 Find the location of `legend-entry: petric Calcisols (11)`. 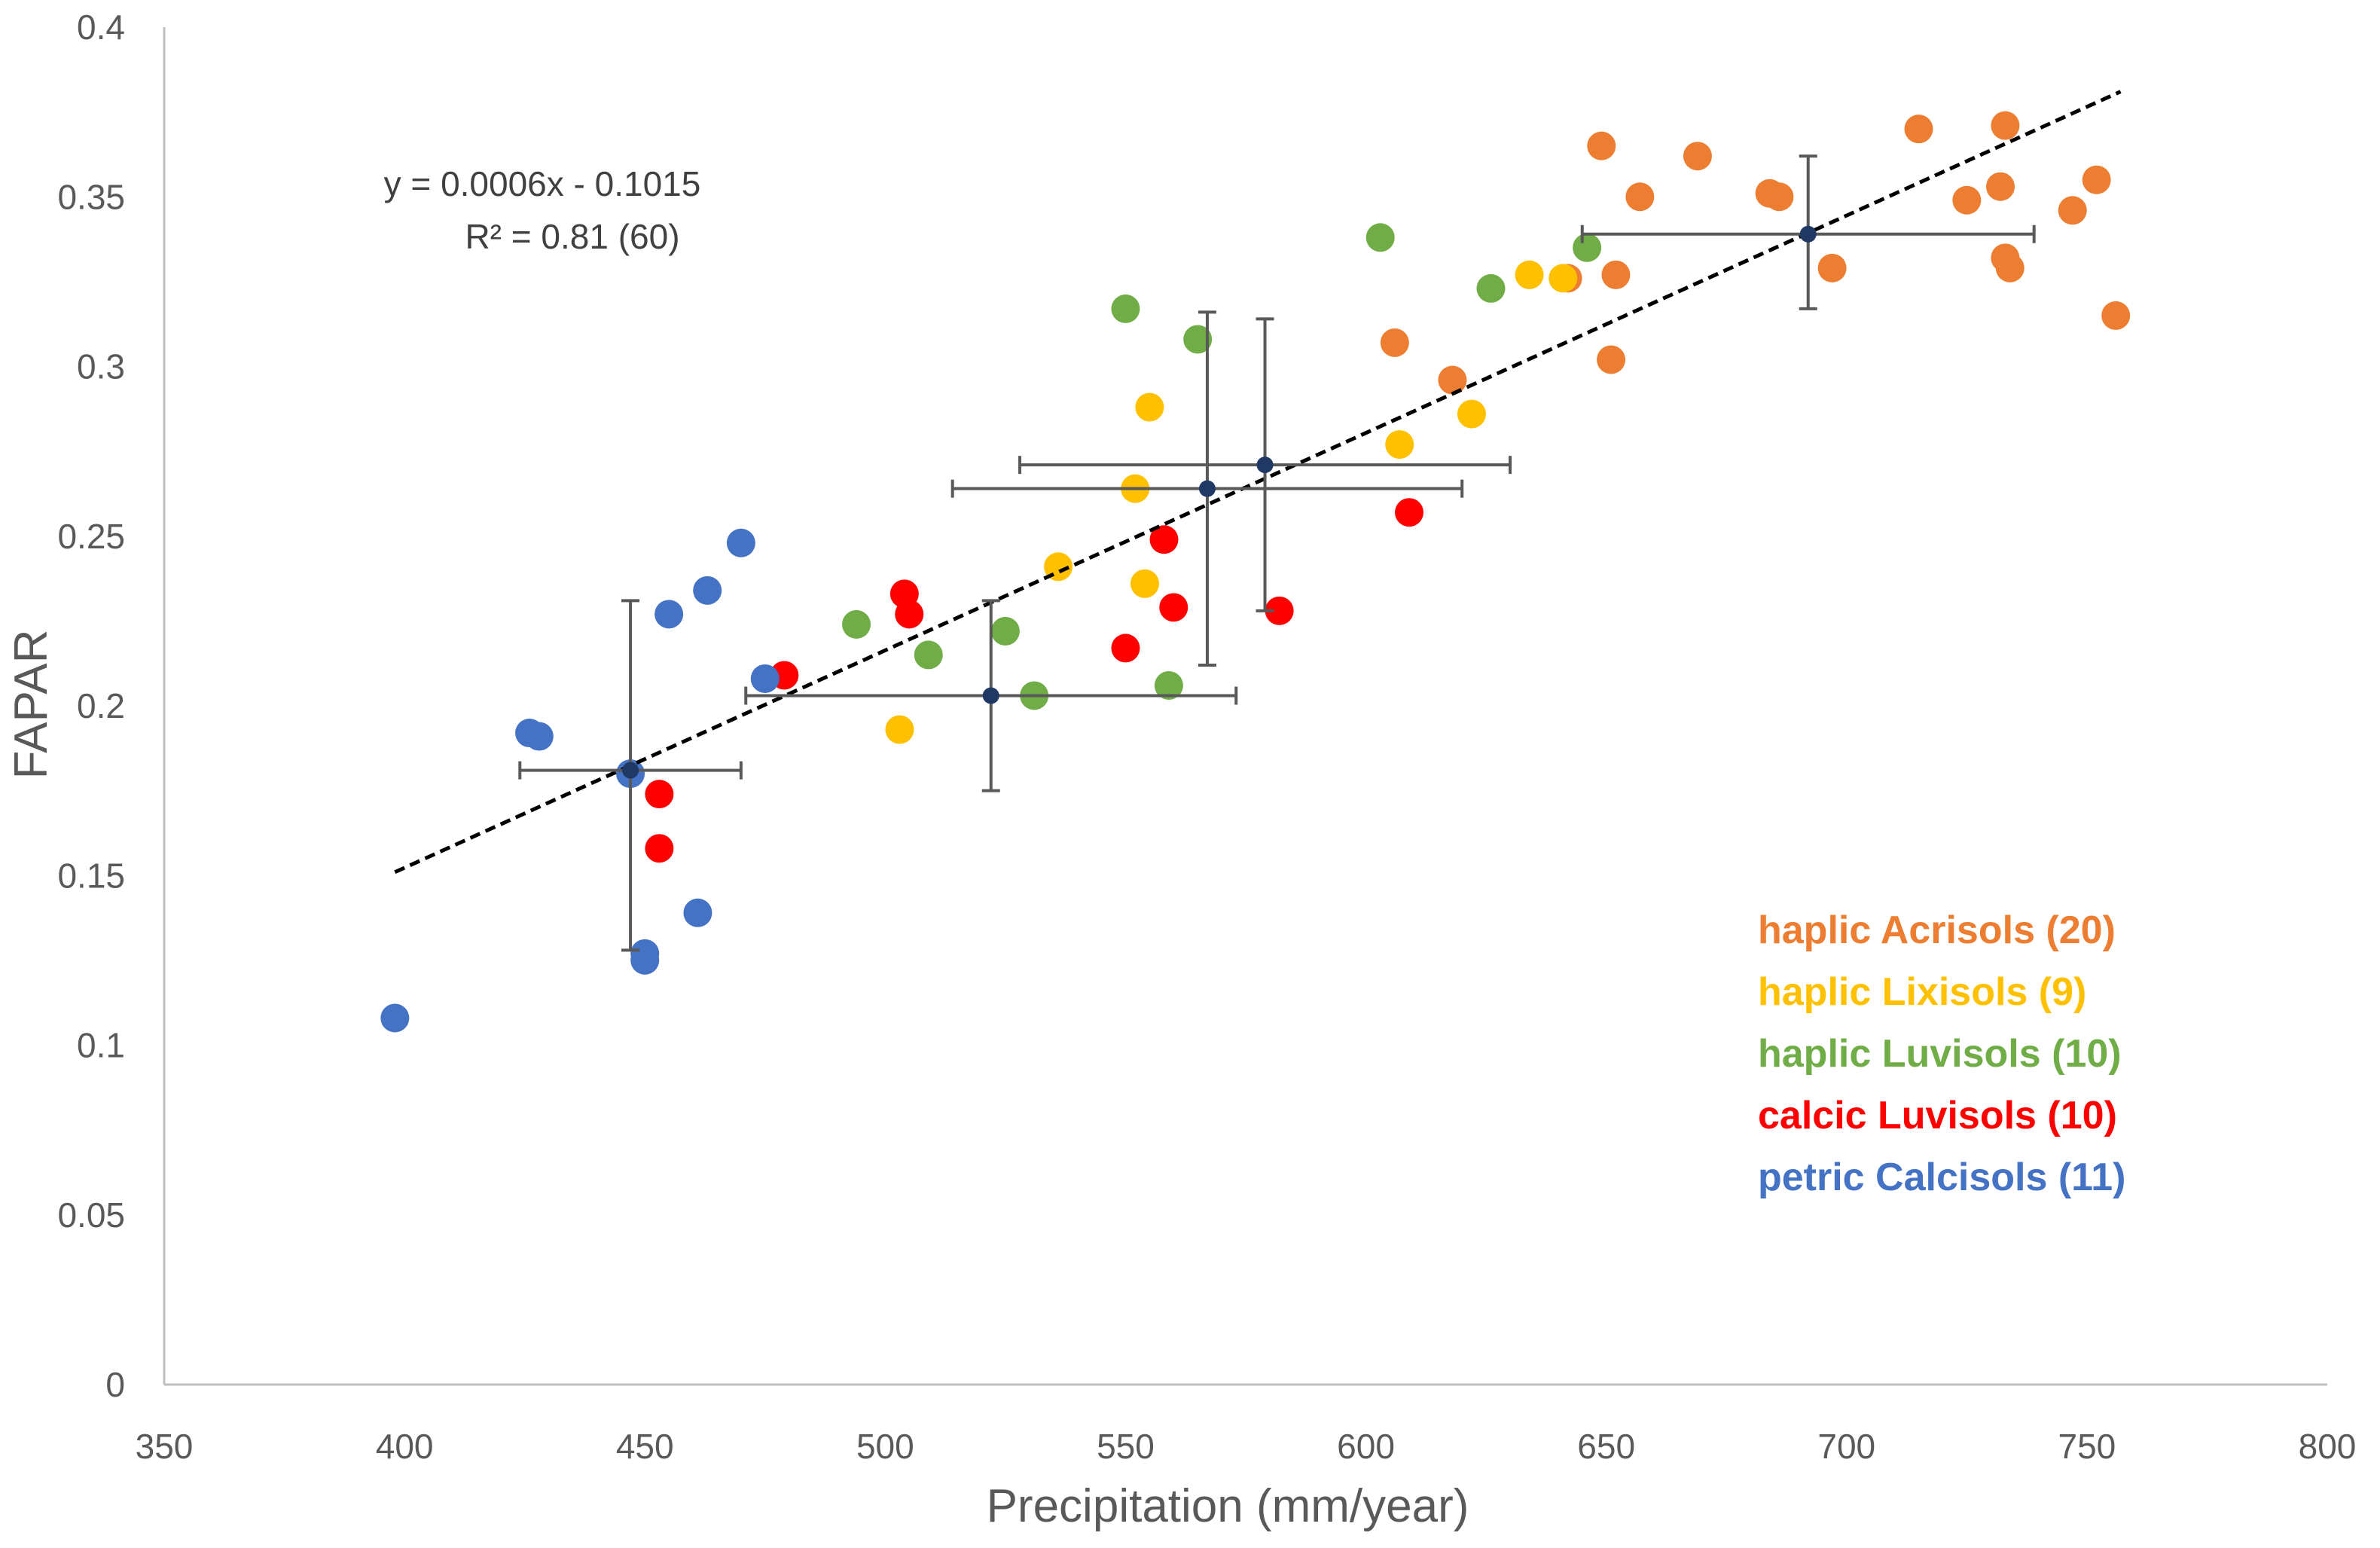

legend-entry: petric Calcisols (11) is located at coordinates (1941, 1177).